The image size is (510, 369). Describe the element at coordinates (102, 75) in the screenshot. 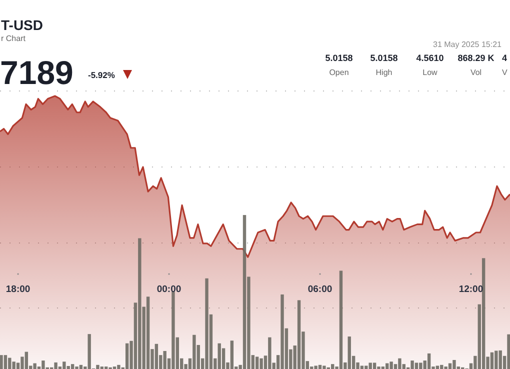

I see `text: -5.92%` at that location.